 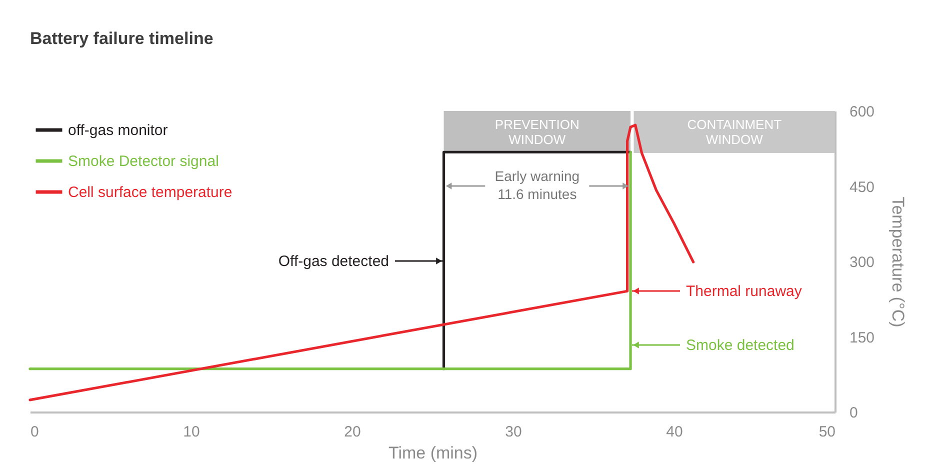 What do you see at coordinates (862, 112) in the screenshot?
I see `y-tick-label: 600` at bounding box center [862, 112].